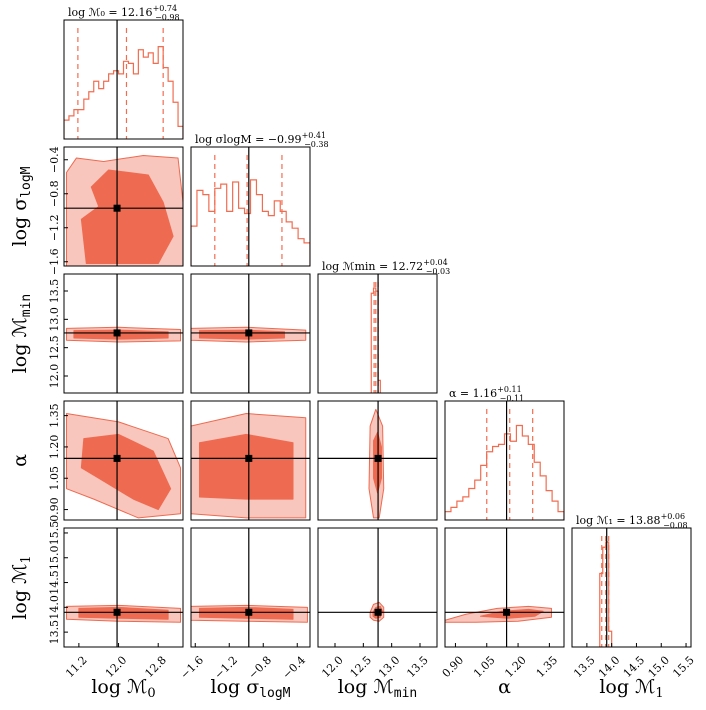 Image resolution: width=706 pixels, height=710 pixels. I want to click on contour-inner-sigma-alpha, so click(246, 466).